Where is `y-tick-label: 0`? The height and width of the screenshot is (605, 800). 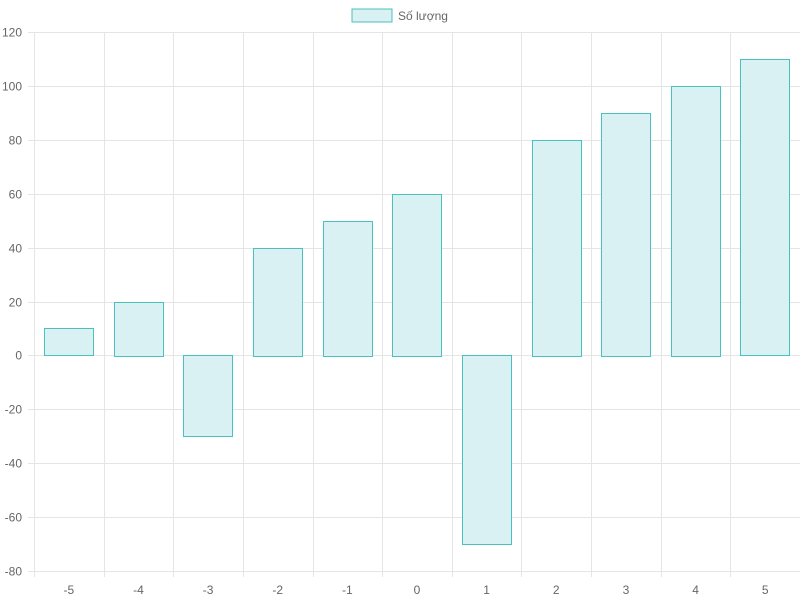
y-tick-label: 0 is located at coordinates (18, 356).